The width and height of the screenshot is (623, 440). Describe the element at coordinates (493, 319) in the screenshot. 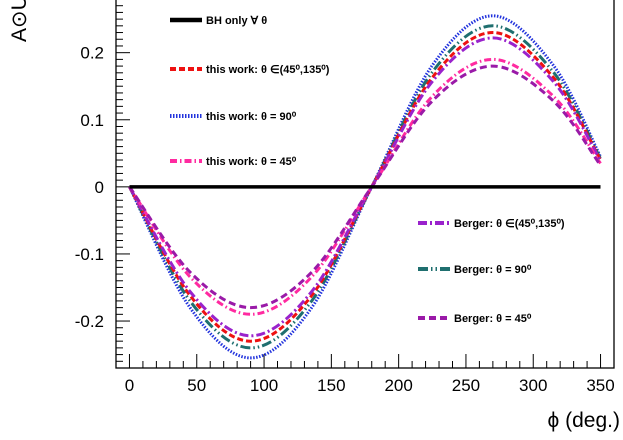

I see `legend-label-6: Berger: θ = 45⁰` at that location.